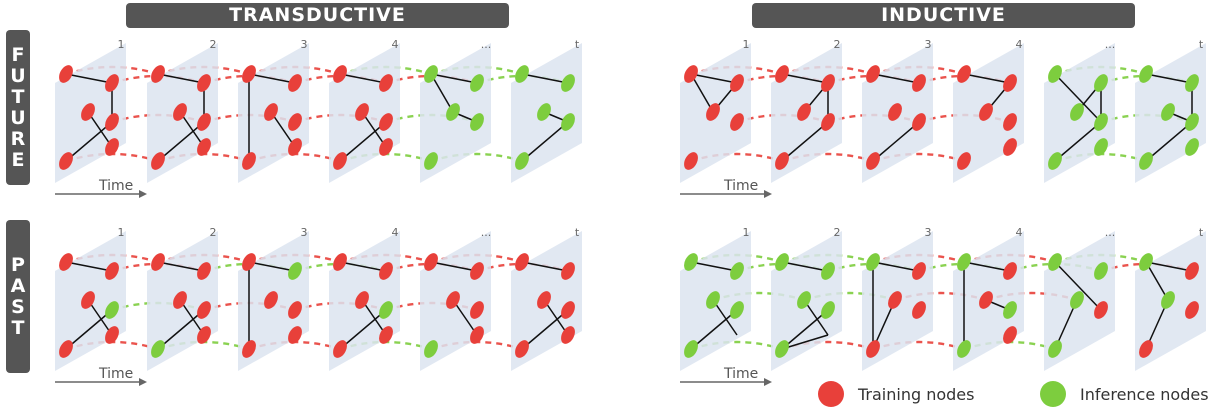 This screenshot has height=412, width=1225. I want to click on inductive-future-node-4-4-inference, so click(1055, 161).